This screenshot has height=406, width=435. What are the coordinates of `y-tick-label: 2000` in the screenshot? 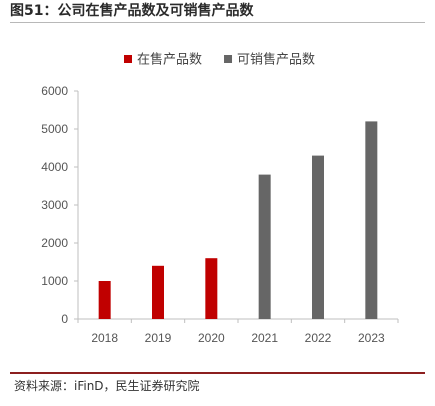 It's located at (54, 243).